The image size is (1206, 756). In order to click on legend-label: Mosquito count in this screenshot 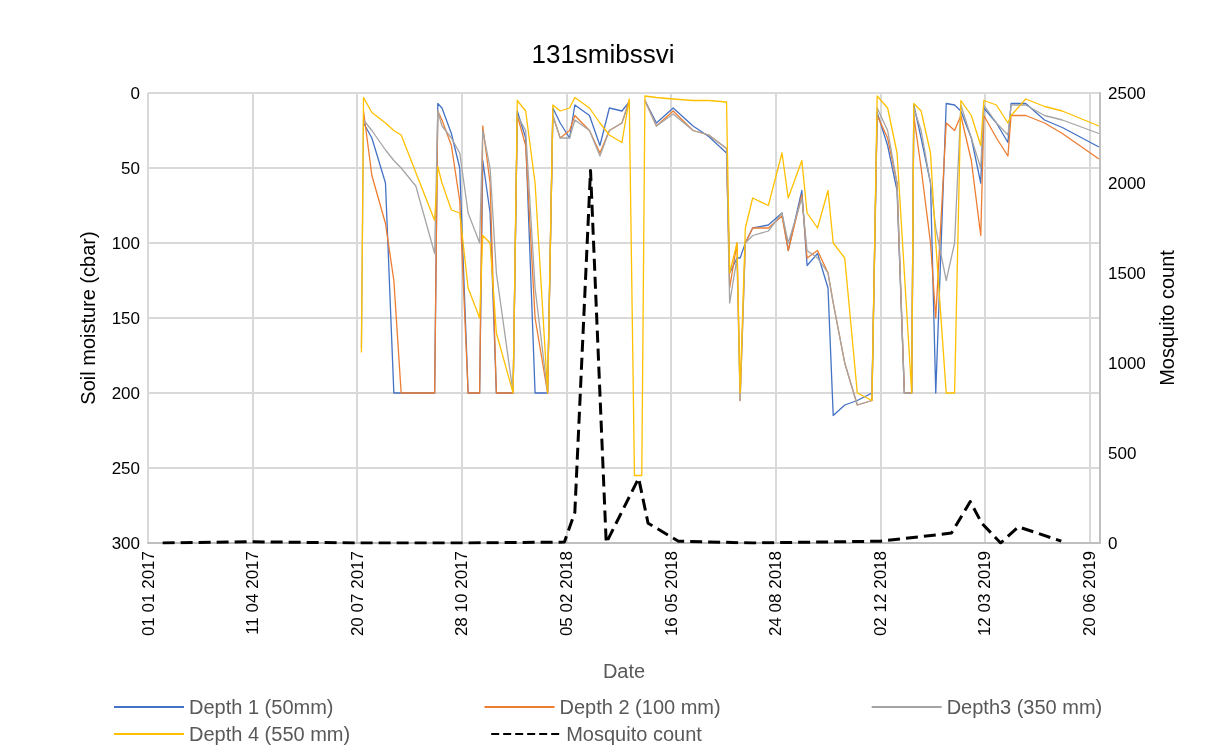, I will do `click(634, 734)`.